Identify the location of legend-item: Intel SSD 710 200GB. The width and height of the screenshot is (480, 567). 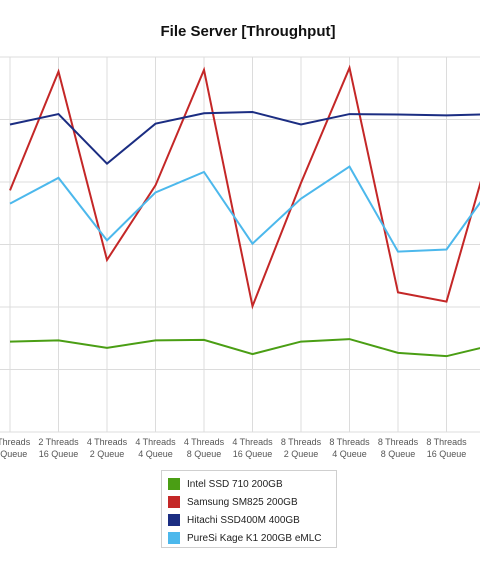
(225, 484).